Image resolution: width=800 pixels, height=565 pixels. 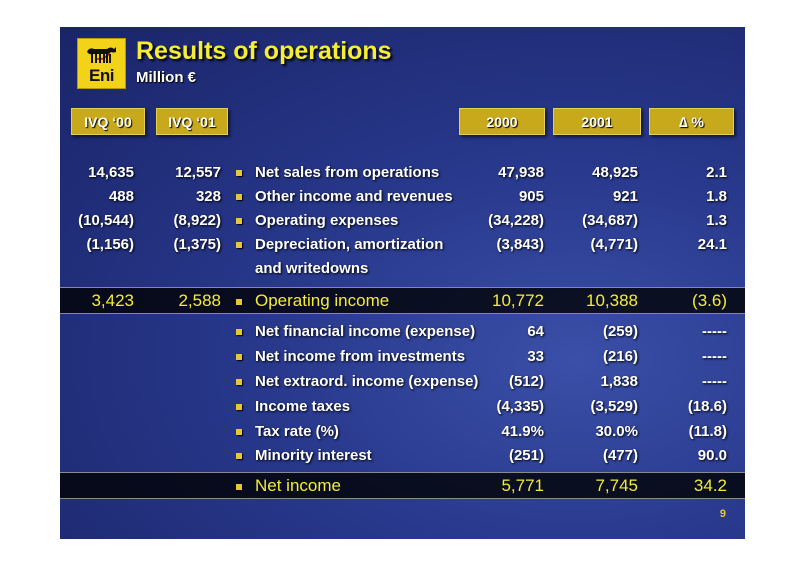 I want to click on value-delta-pct: 1.8, so click(x=716, y=196).